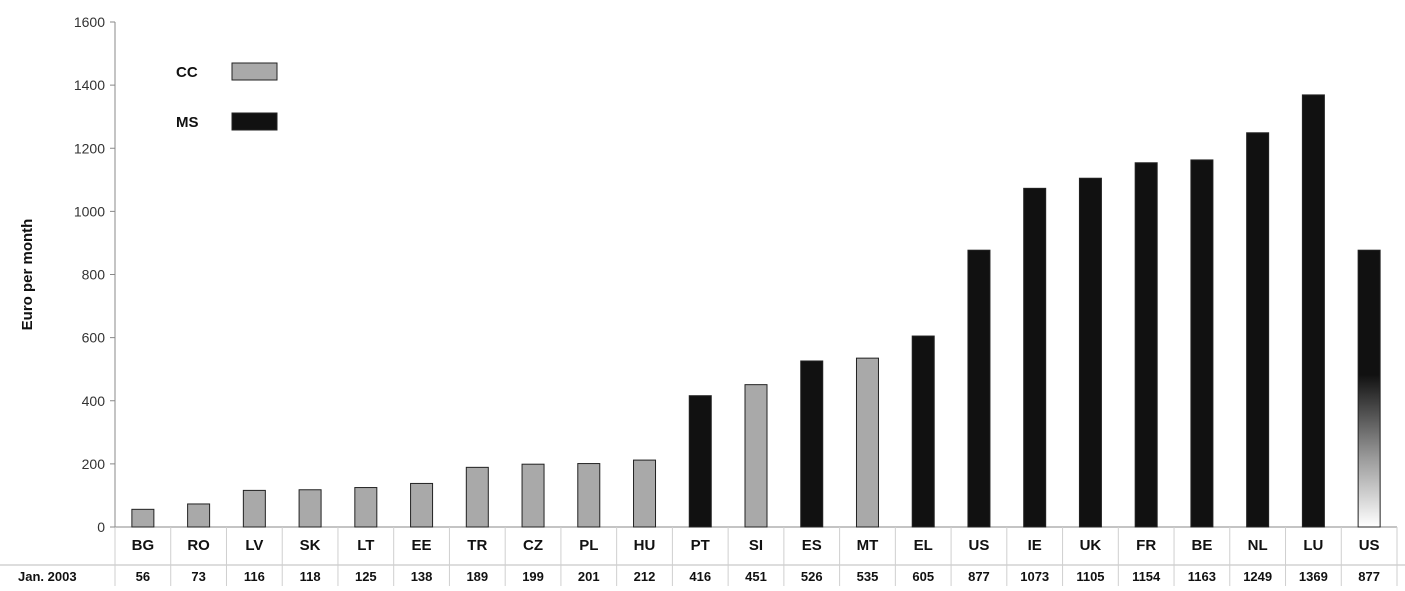  What do you see at coordinates (645, 545) in the screenshot?
I see `category-label: HU` at bounding box center [645, 545].